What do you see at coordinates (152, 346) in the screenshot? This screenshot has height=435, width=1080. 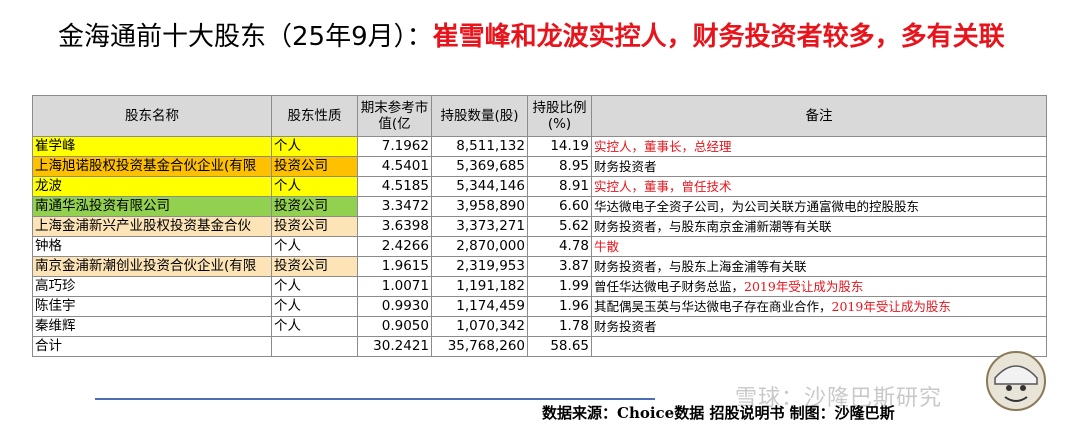 I see `total-label: 合计` at bounding box center [152, 346].